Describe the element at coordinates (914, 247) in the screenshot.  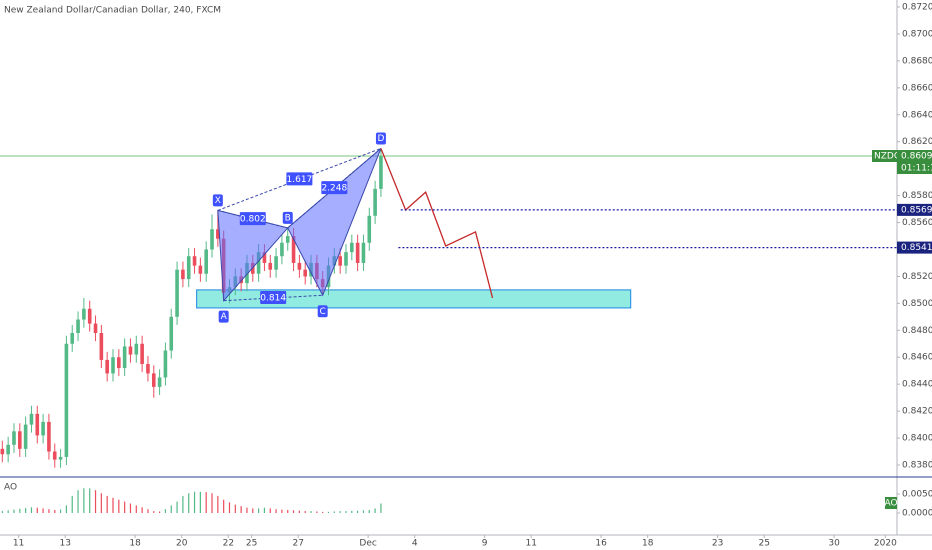
I see `level-badge` at that location.